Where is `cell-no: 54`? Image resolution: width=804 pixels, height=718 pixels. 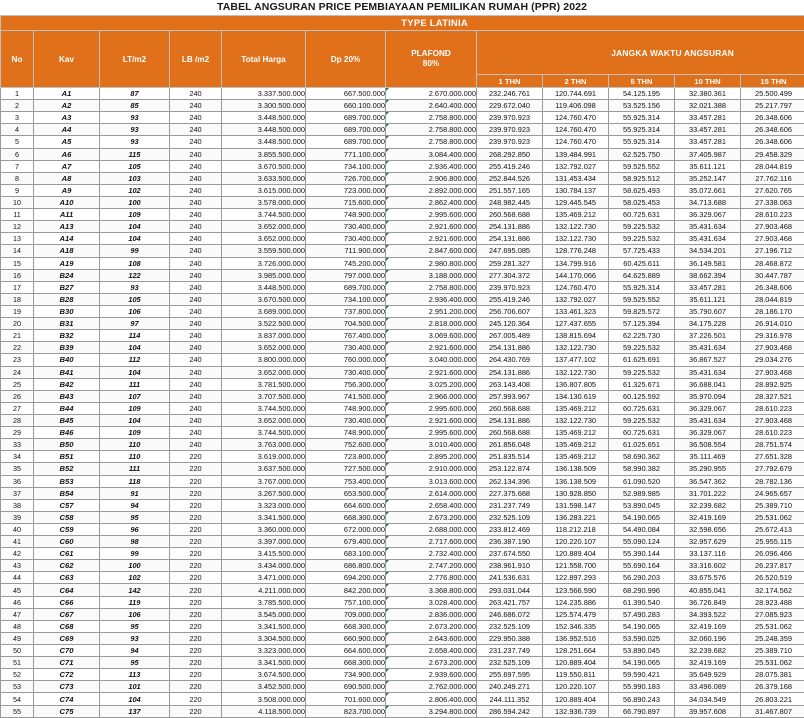
cell-no: 54 is located at coordinates (17, 699).